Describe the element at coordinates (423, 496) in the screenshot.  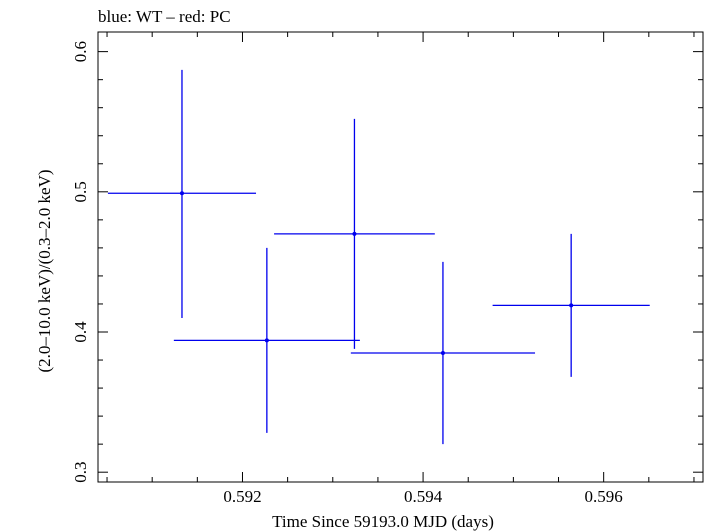
I see `x-tick-label: 0.594` at that location.